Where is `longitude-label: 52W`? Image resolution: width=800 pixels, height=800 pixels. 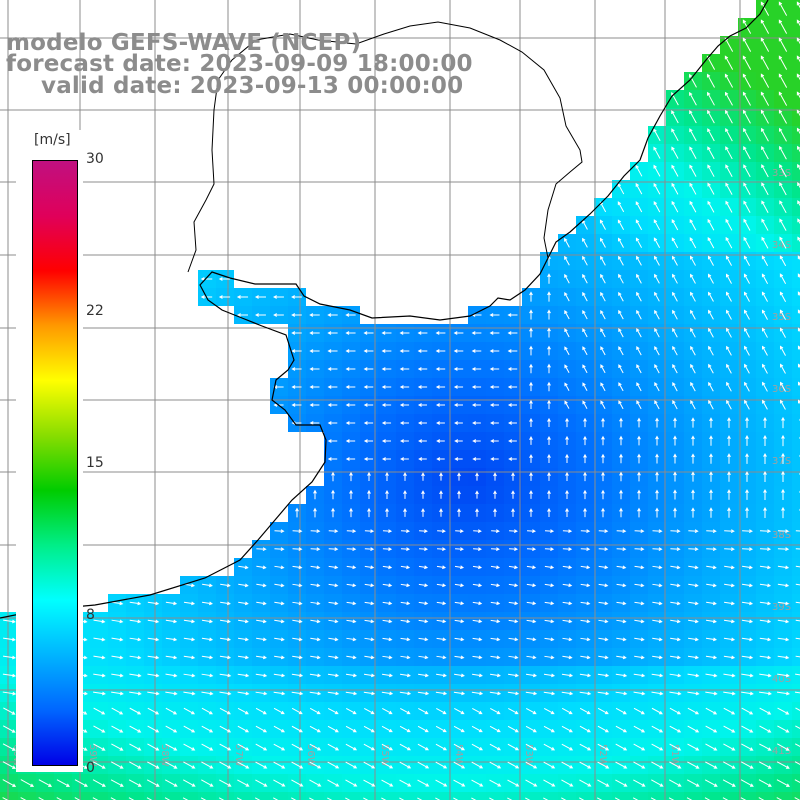
longitude-label: 52W is located at coordinates (602, 755).